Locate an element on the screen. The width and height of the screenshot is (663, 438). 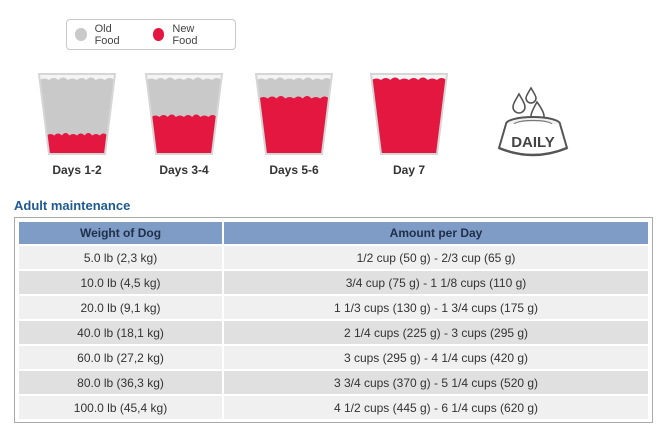
weight-cell: 60.0 lb (27,2 kg) is located at coordinates (120, 357).